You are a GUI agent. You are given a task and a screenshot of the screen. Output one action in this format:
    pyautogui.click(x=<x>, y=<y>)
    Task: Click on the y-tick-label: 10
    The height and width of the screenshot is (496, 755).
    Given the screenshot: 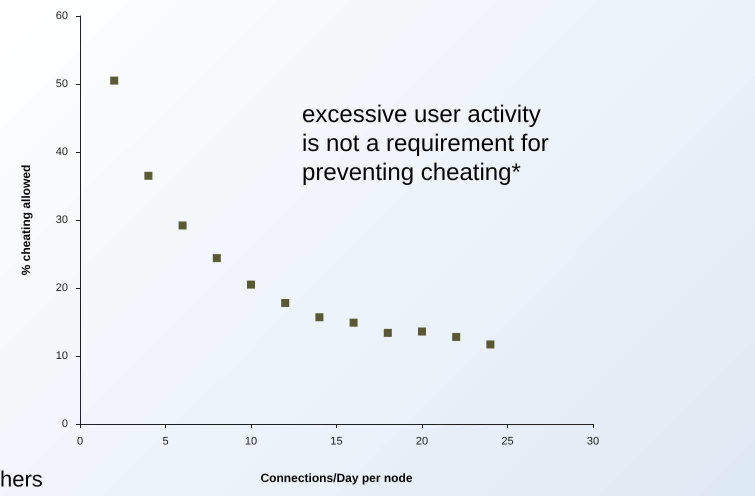 What is the action you would take?
    pyautogui.click(x=62, y=356)
    